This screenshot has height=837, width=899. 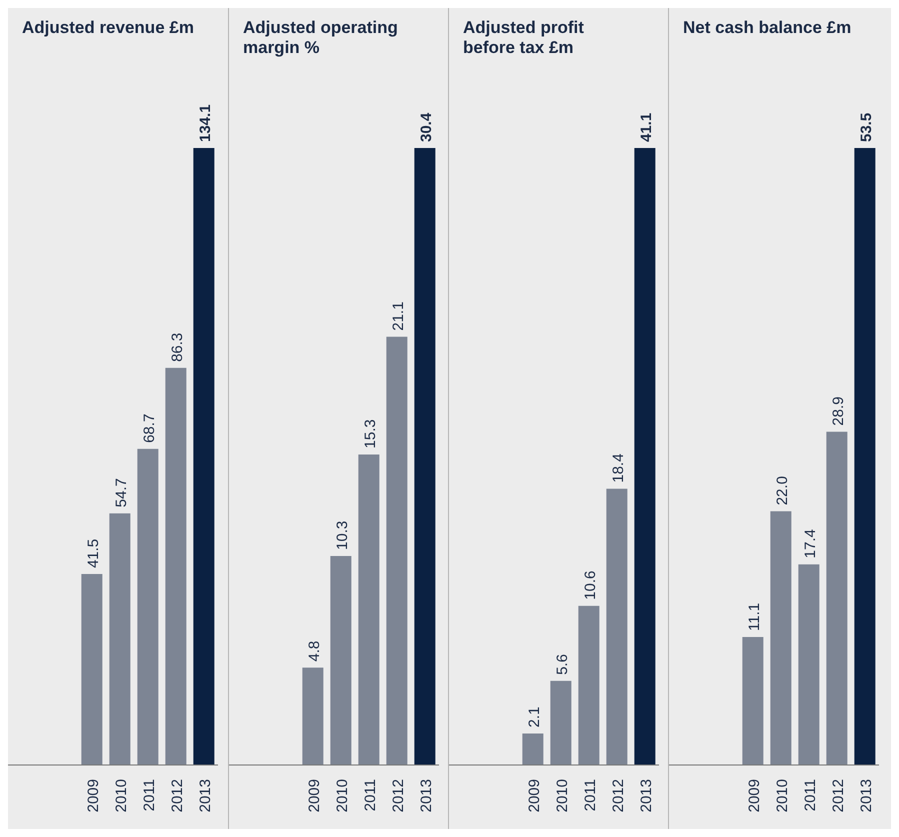 I want to click on data-label: 17.4, so click(x=810, y=543).